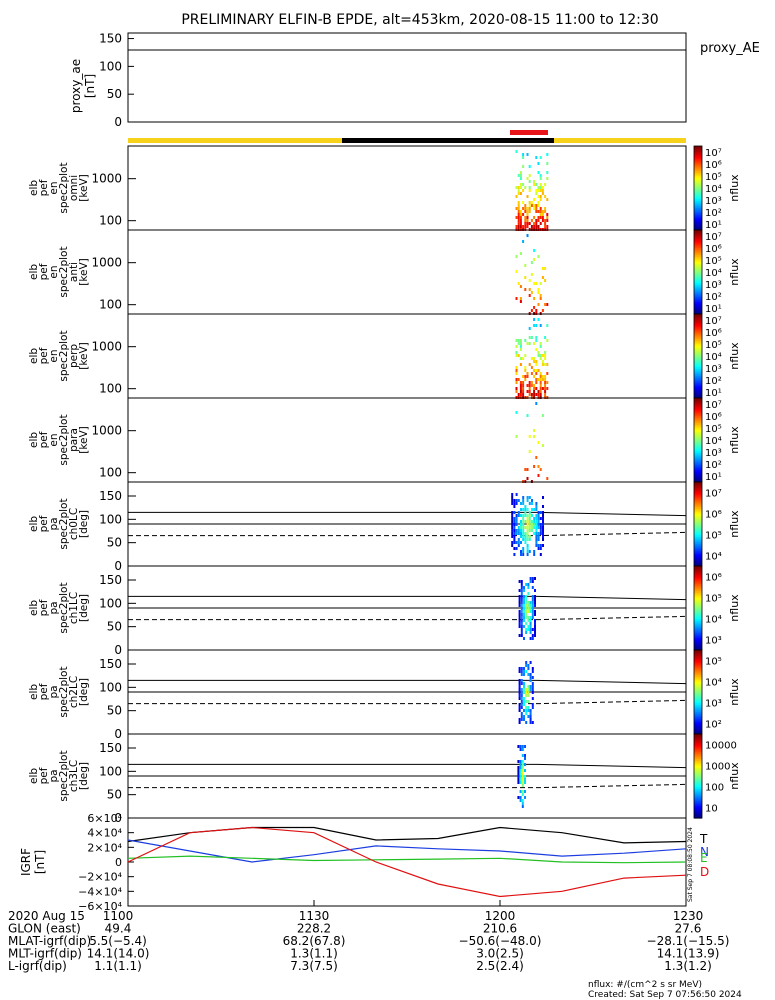 Image resolution: width=775 pixels, height=1000 pixels. I want to click on energy-tick-label: 1000, so click(106, 431).